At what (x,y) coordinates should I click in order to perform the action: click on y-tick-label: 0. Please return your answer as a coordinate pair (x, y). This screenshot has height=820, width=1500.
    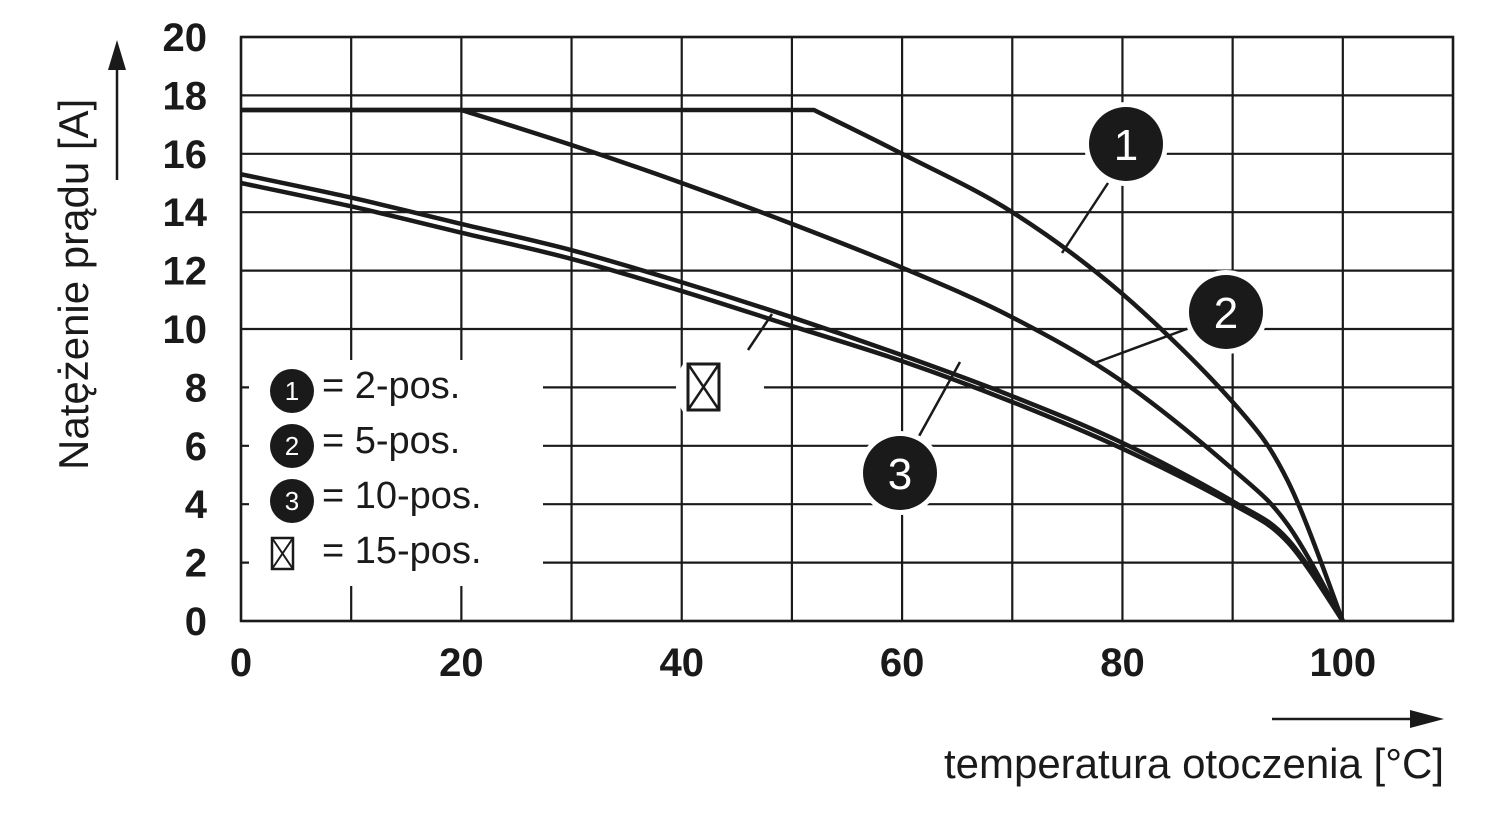
    Looking at the image, I should click on (196, 622).